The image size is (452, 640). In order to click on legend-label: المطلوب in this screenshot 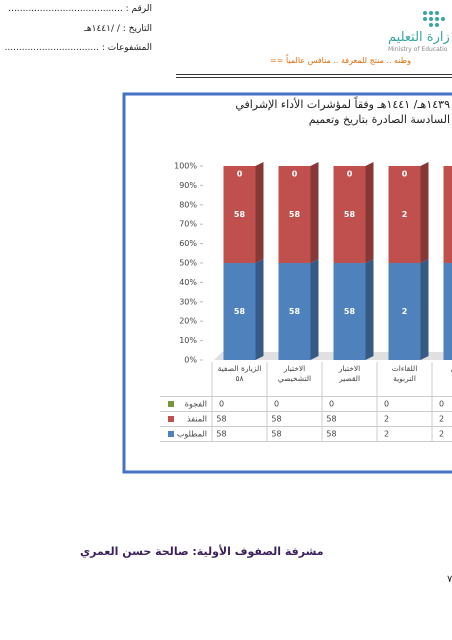, I will do `click(192, 434)`.